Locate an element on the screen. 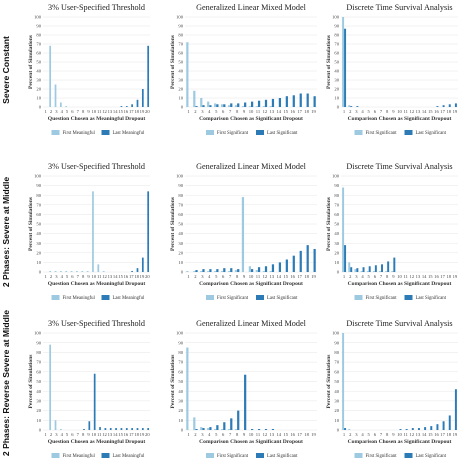  x-tick-label: 8 is located at coordinates (83, 276).